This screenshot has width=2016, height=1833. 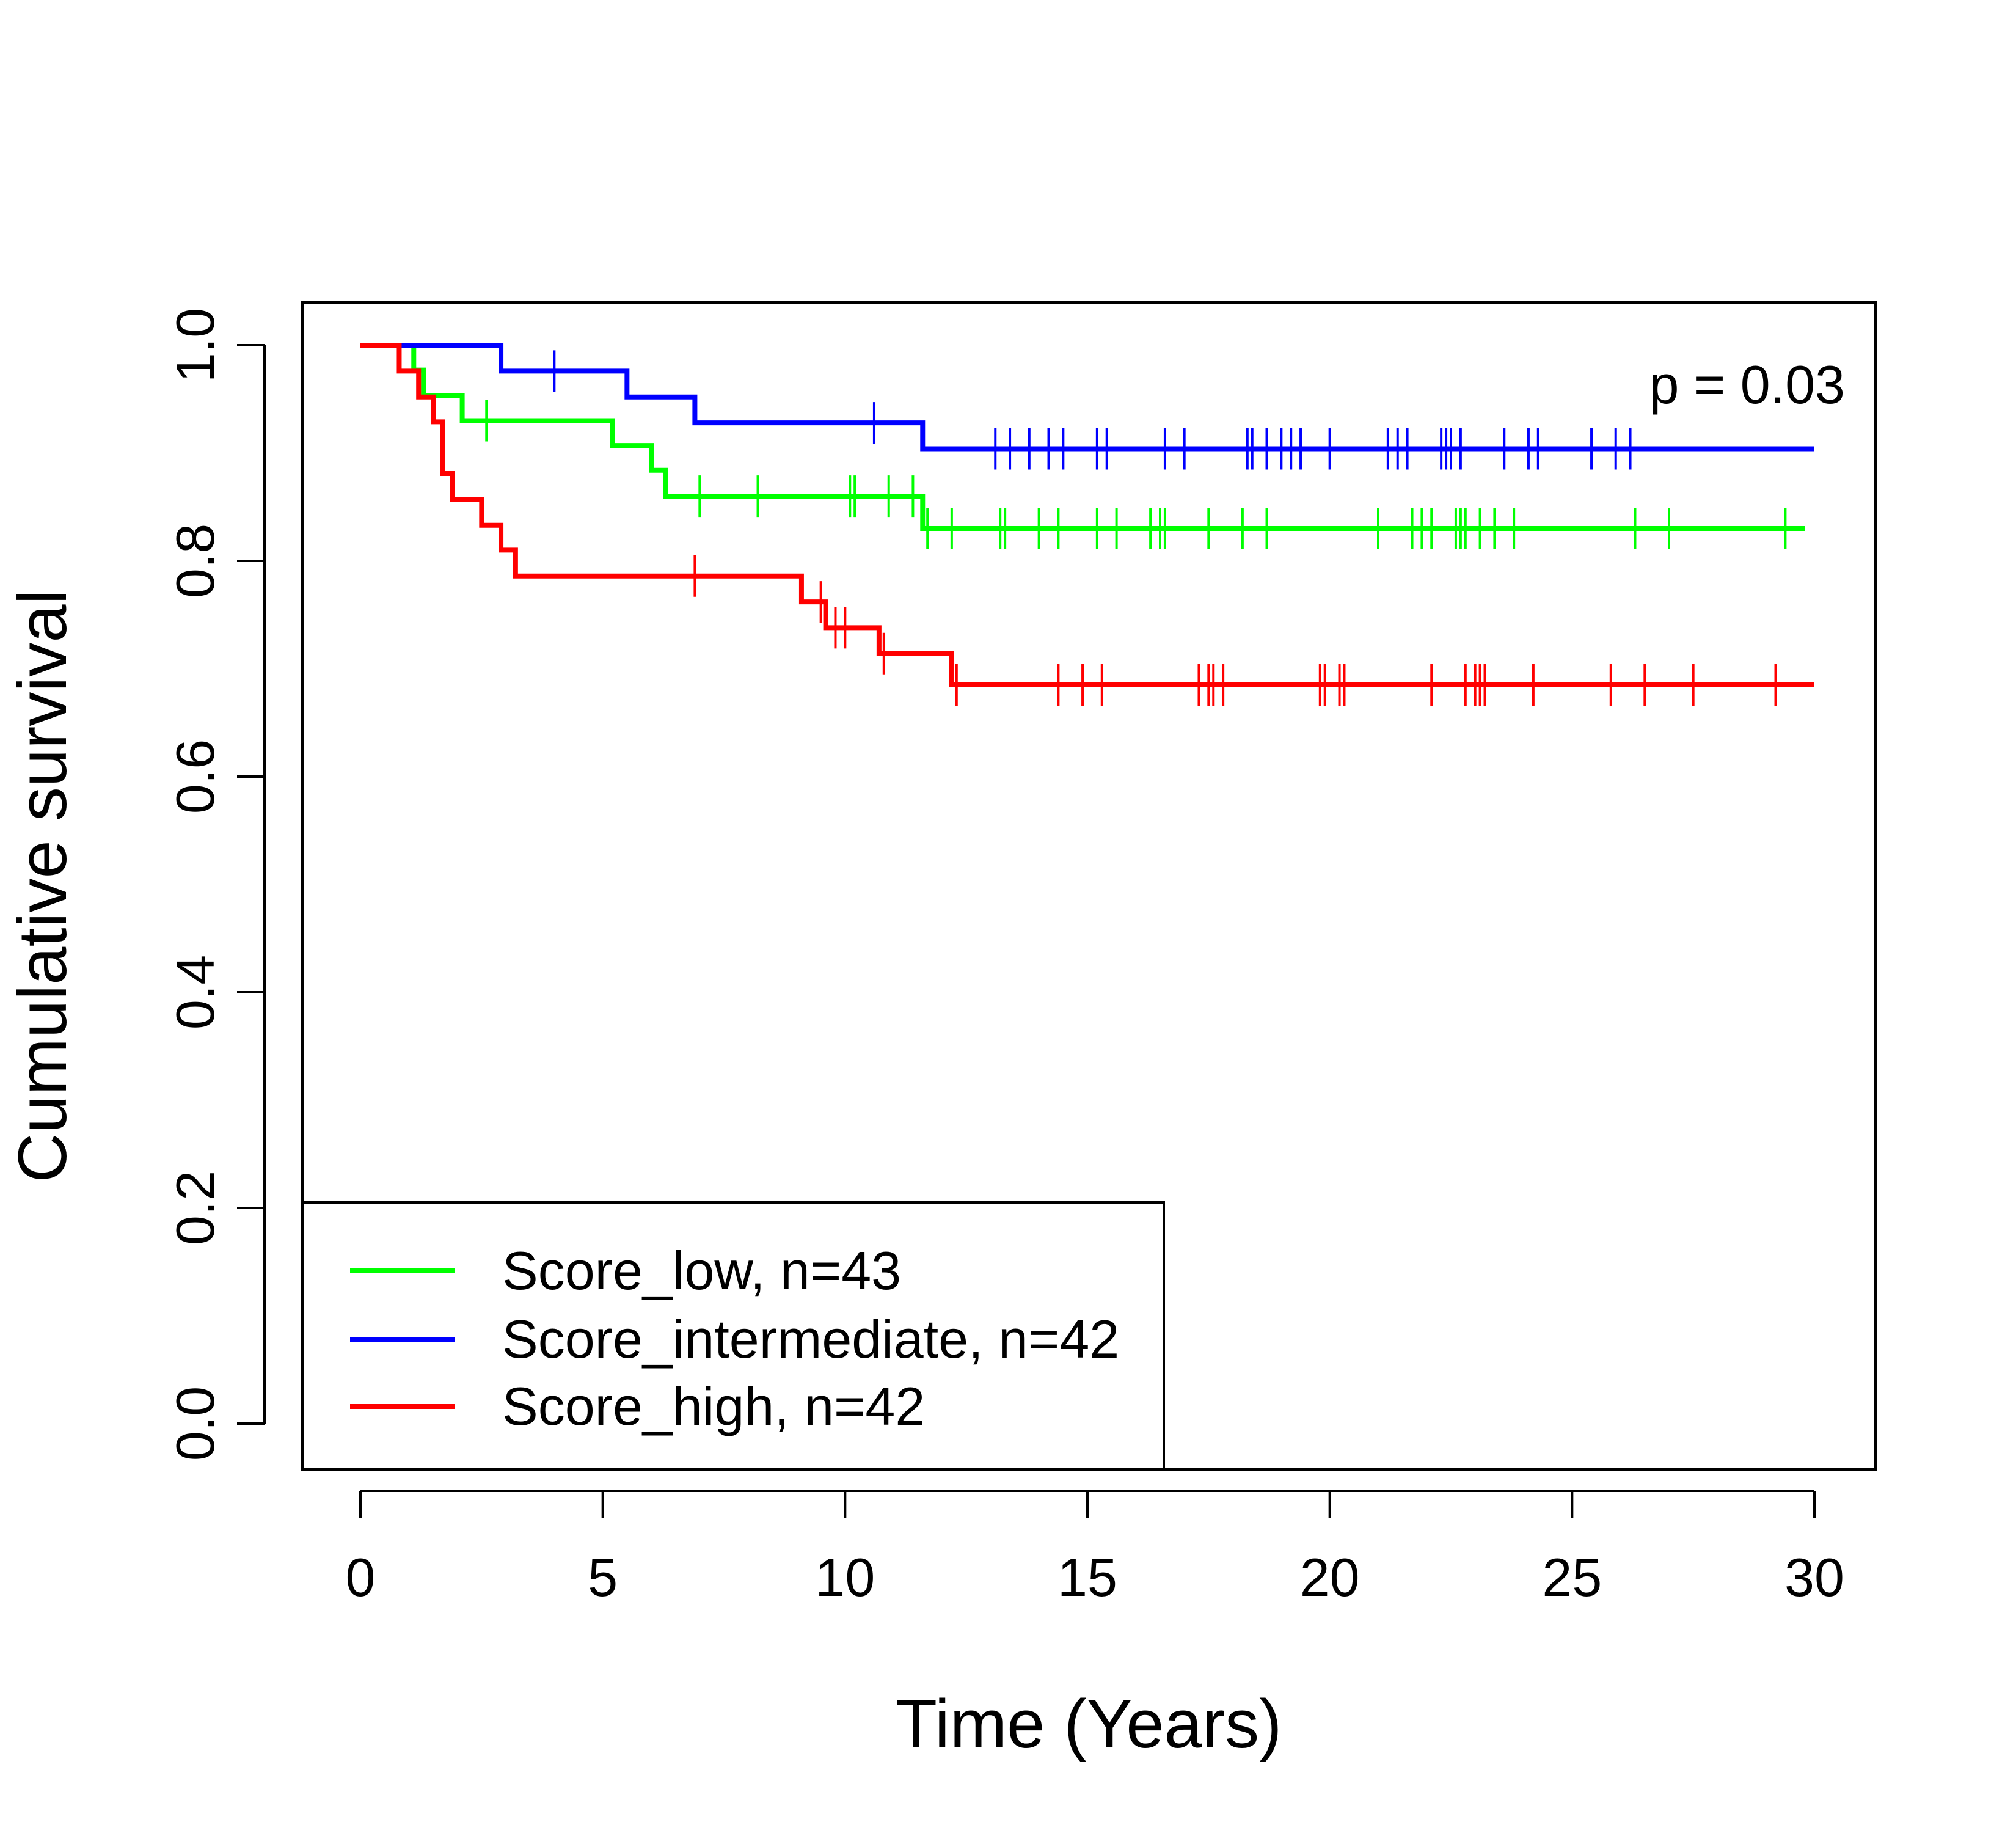 What do you see at coordinates (1814, 1577) in the screenshot?
I see `x-tick-label: 30` at bounding box center [1814, 1577].